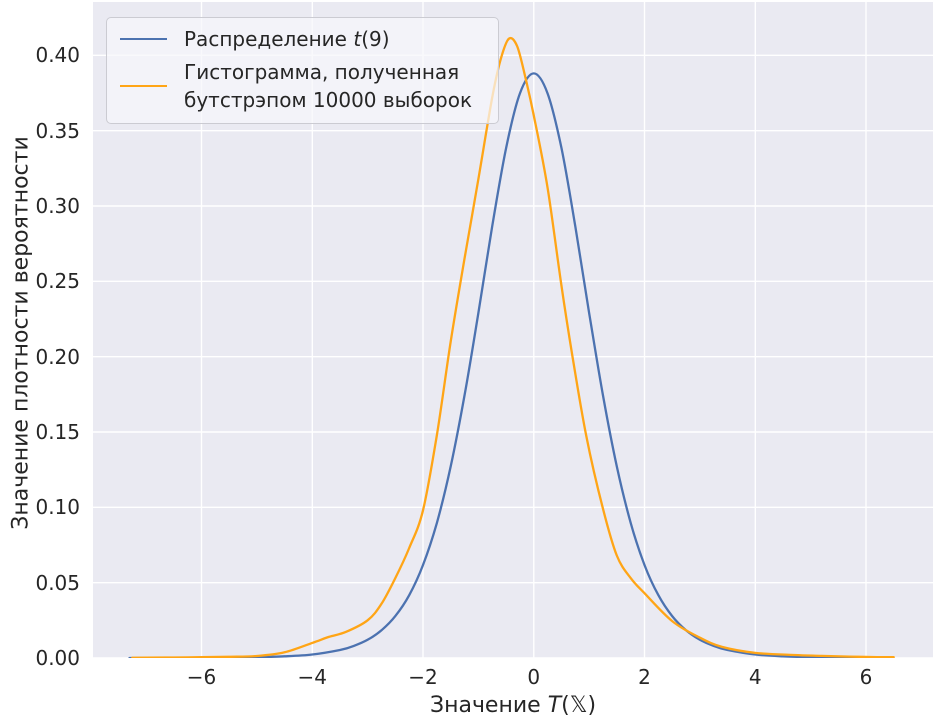 This screenshot has height=726, width=937. I want to click on y-tick-label: 0.40, so click(57, 55).